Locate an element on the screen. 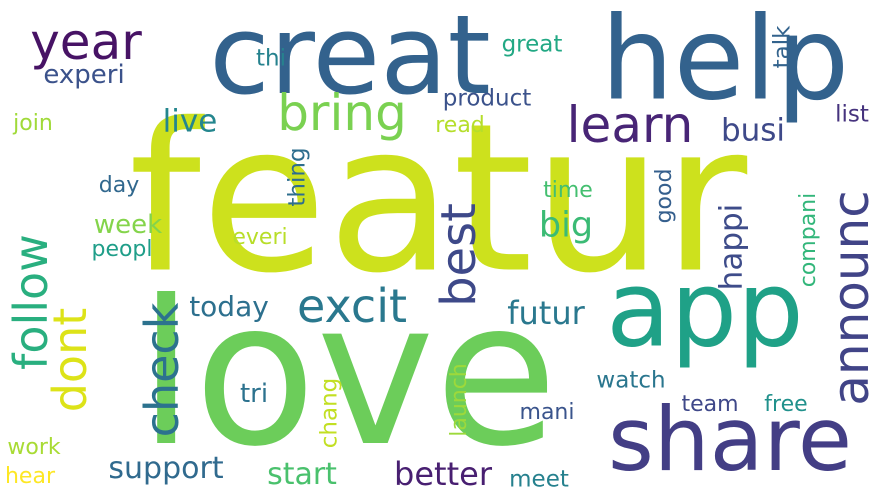  word-time: time is located at coordinates (568, 190).